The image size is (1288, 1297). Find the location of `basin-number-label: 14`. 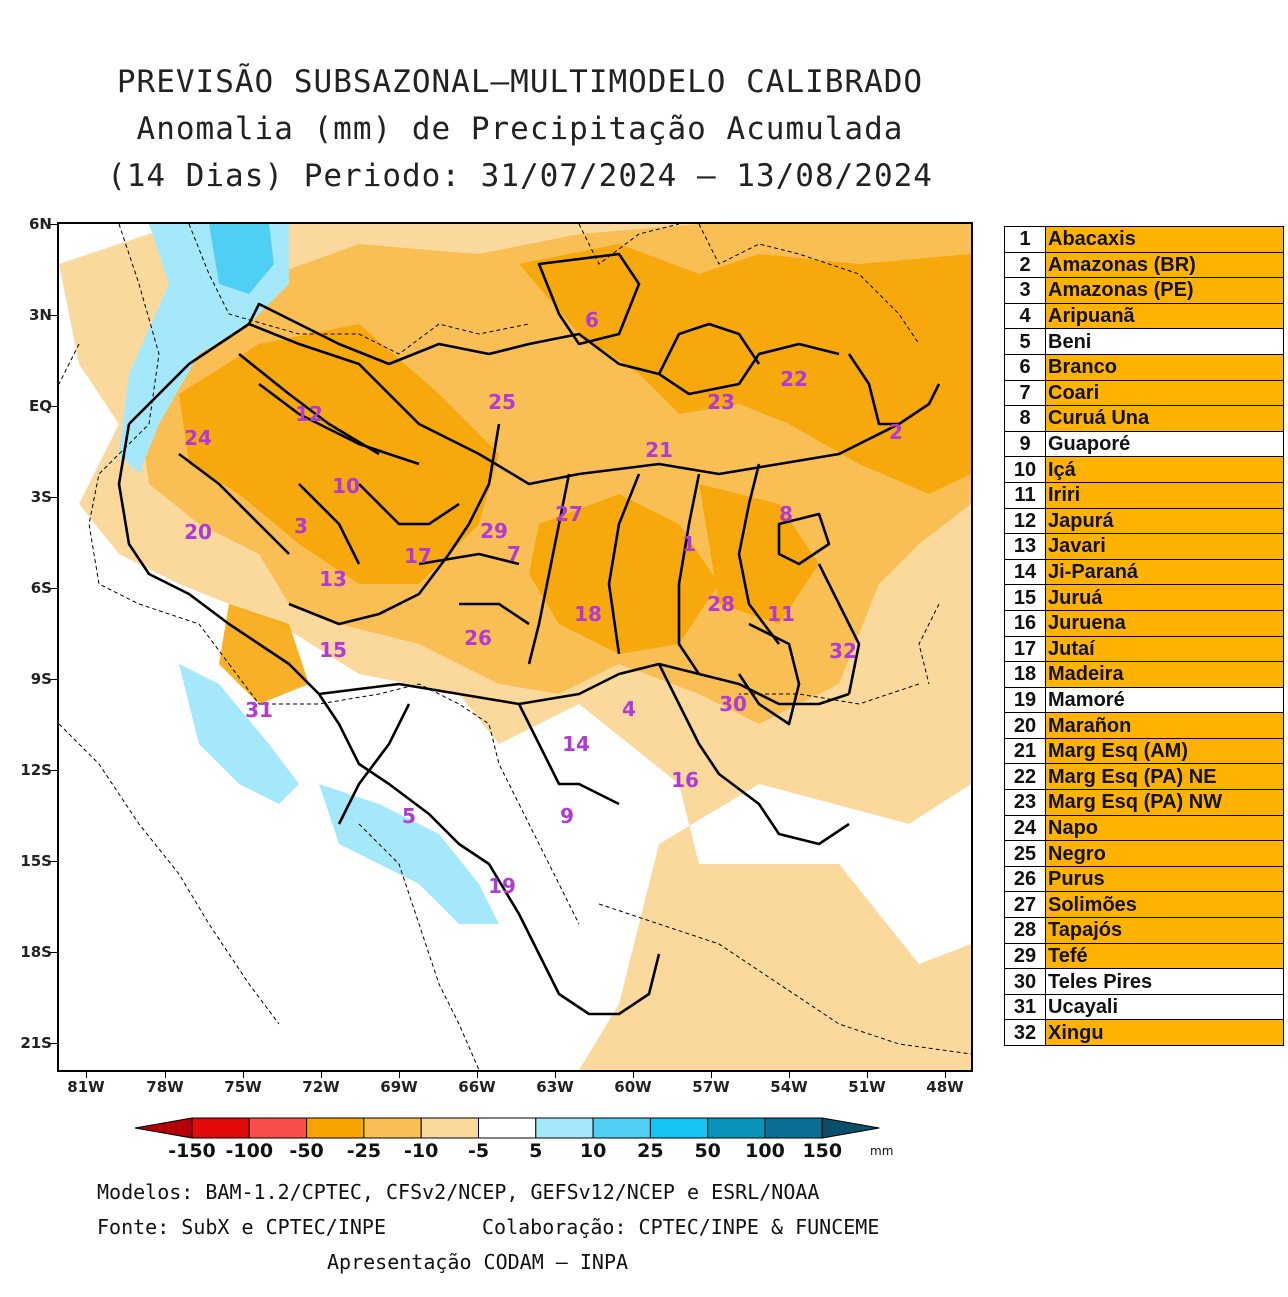

basin-number-label: 14 is located at coordinates (576, 744).